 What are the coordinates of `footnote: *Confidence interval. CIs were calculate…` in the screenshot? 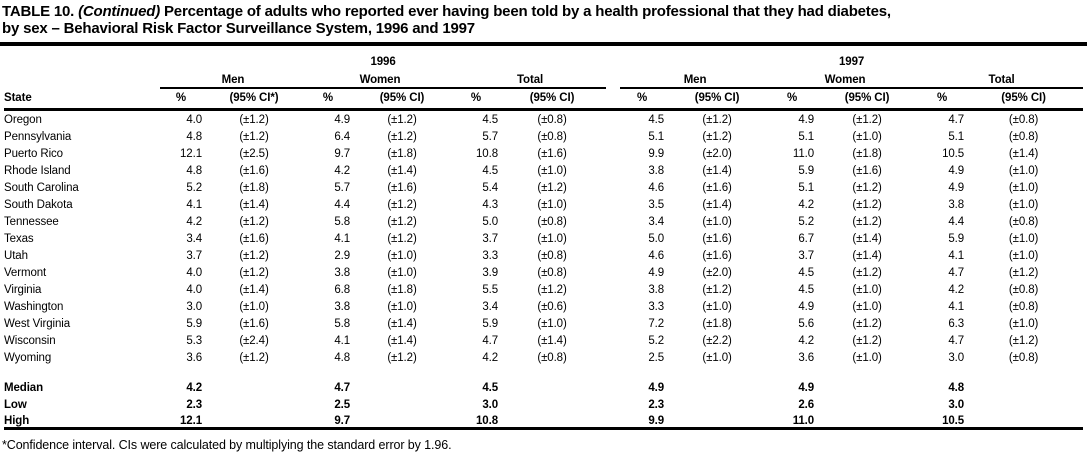 It's located at (227, 444).